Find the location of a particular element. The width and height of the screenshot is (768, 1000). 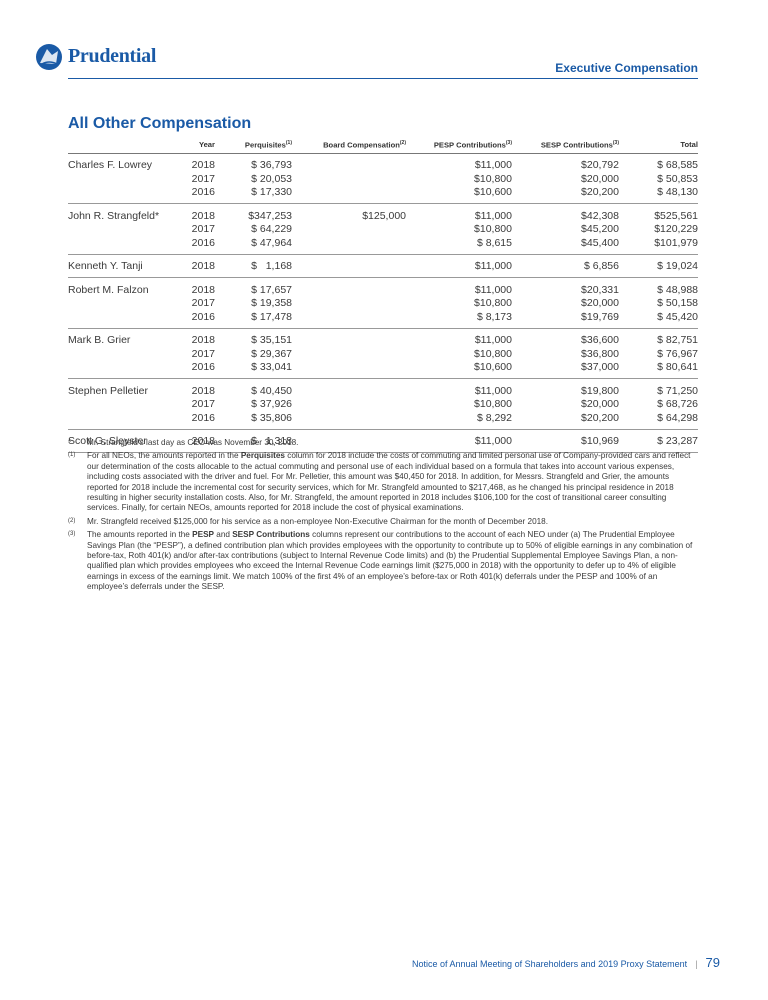

value-cell: $ 6,856 is located at coordinates (565, 266).